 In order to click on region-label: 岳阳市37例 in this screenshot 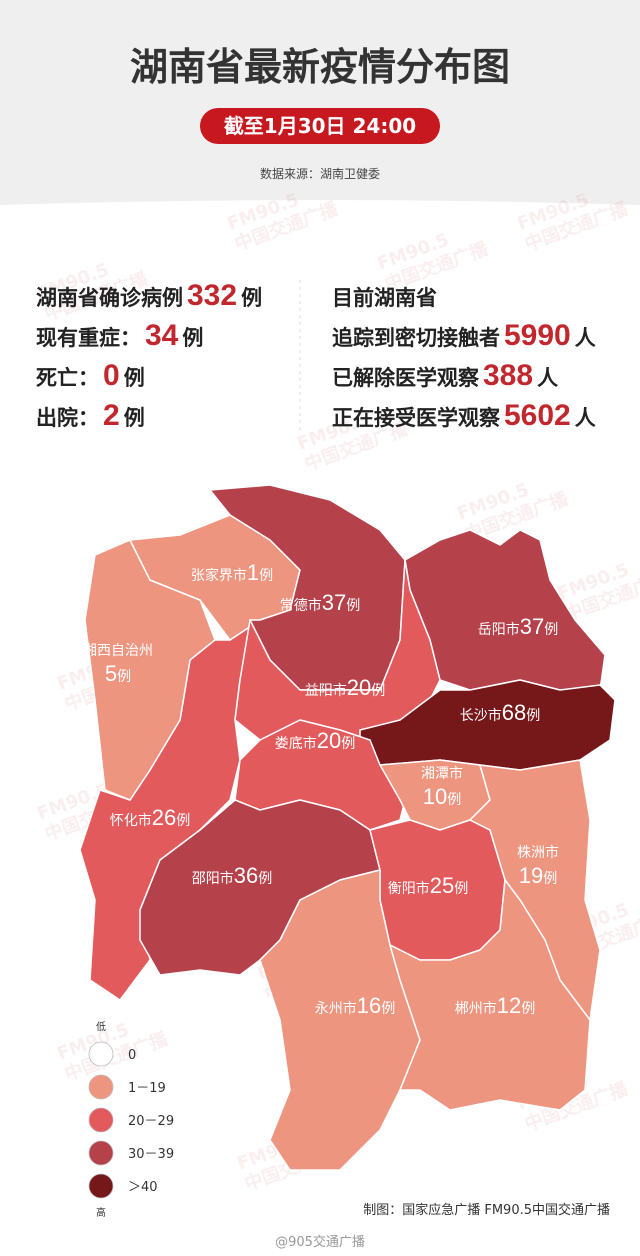, I will do `click(518, 626)`.